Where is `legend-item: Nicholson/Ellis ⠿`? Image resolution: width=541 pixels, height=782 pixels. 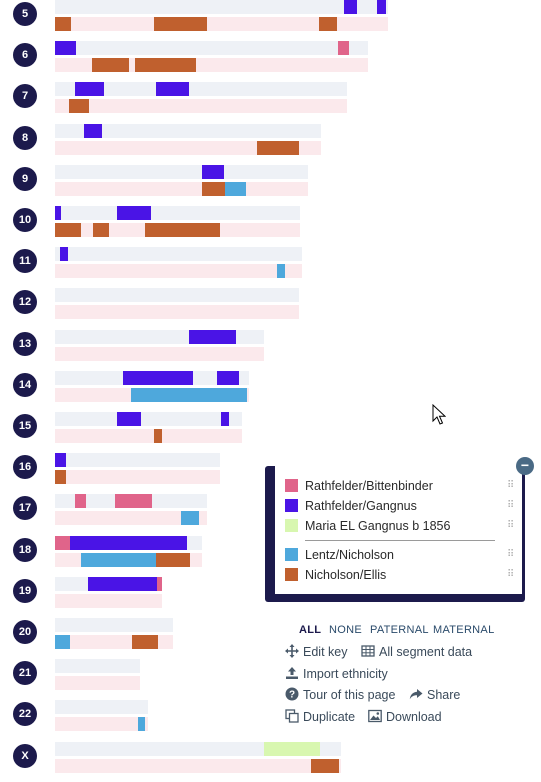 legend-item: Nicholson/Ellis ⠿ is located at coordinates (400, 575).